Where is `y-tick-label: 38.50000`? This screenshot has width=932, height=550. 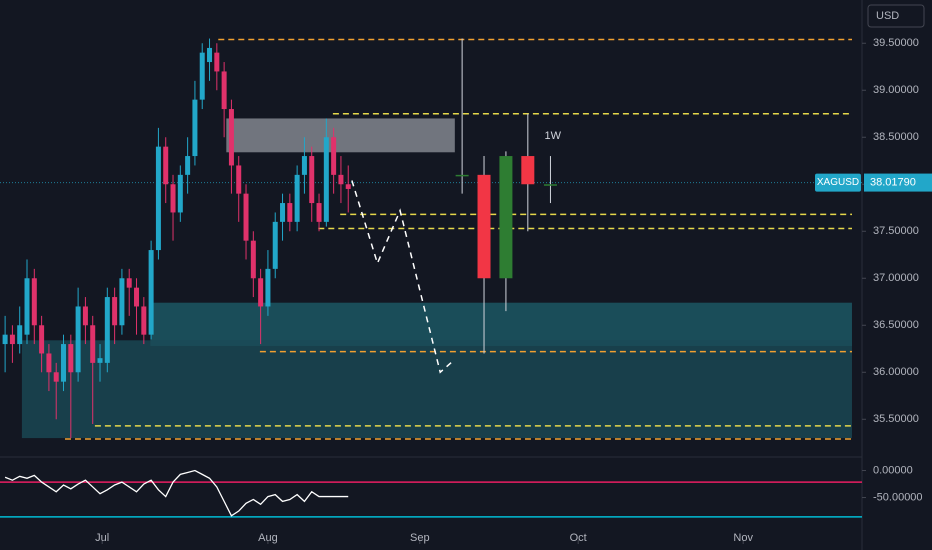 y-tick-label: 38.50000 is located at coordinates (896, 137).